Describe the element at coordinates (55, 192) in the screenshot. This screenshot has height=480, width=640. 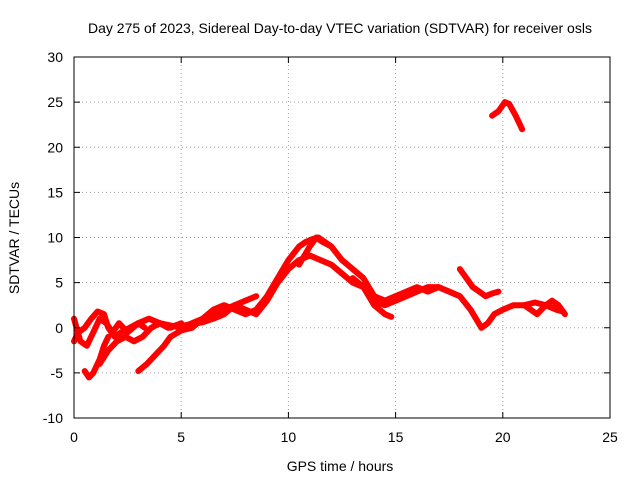
I see `y-tick-label: 15` at that location.